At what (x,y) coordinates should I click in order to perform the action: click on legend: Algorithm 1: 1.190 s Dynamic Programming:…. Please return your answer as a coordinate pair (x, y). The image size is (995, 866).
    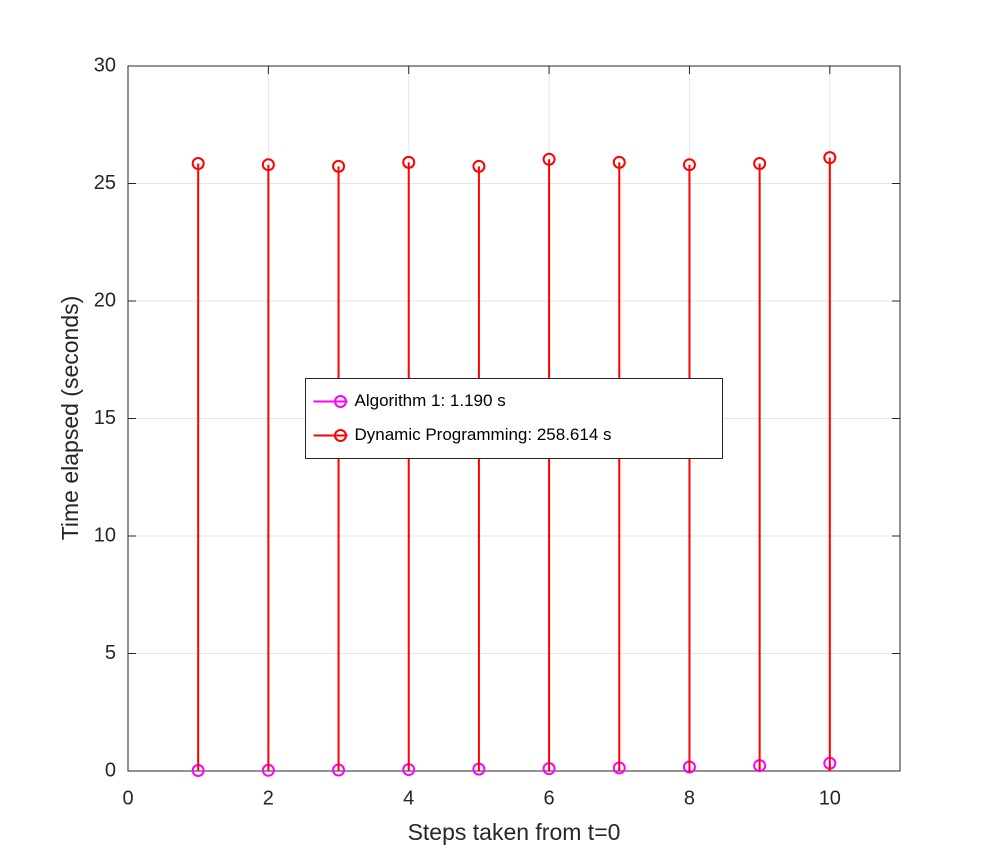
    Looking at the image, I should click on (514, 418).